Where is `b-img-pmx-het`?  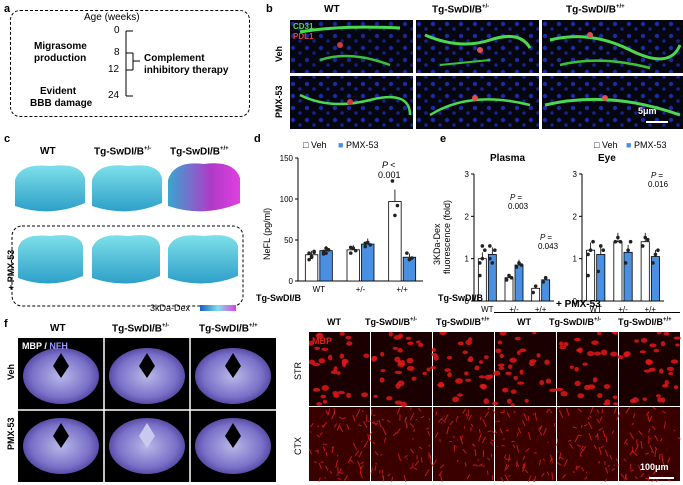
b-img-pmx-het is located at coordinates (477, 102).